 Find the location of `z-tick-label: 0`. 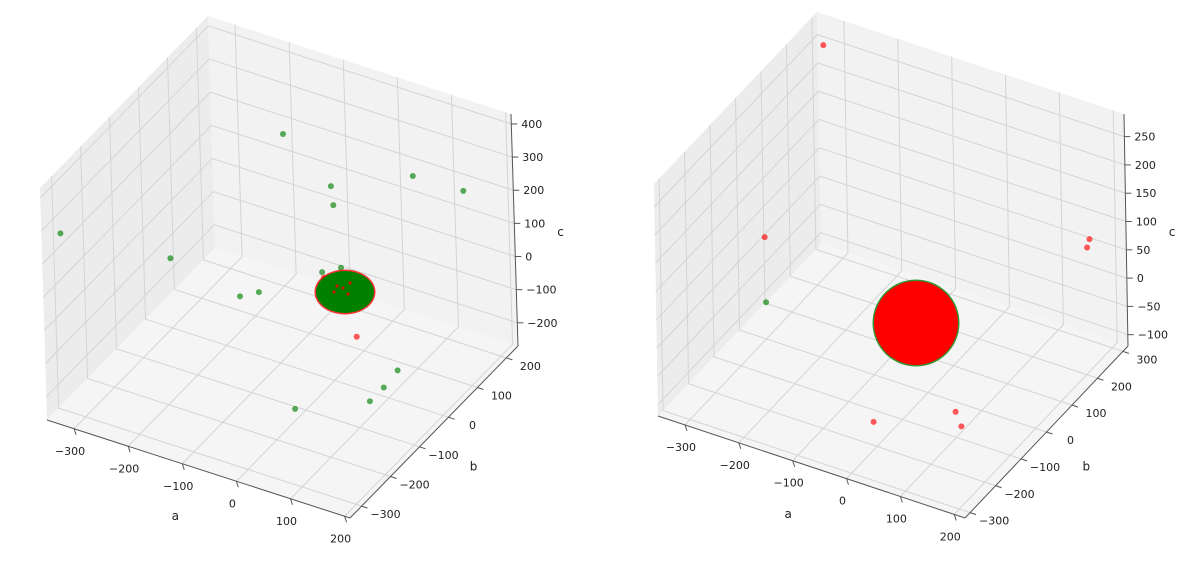

z-tick-label: 0 is located at coordinates (1140, 278).